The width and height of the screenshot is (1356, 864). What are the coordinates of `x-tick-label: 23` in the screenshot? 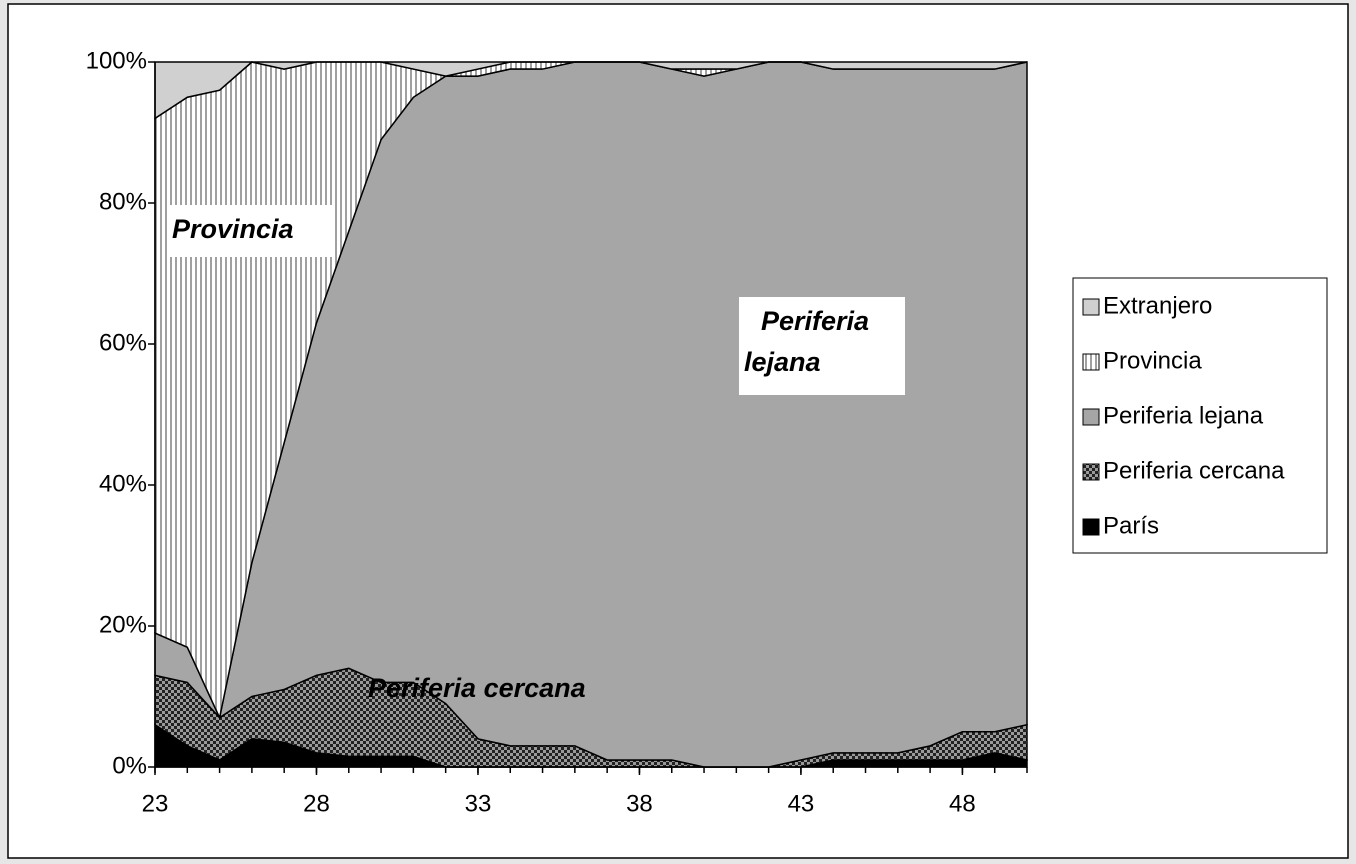 It's located at (155, 803).